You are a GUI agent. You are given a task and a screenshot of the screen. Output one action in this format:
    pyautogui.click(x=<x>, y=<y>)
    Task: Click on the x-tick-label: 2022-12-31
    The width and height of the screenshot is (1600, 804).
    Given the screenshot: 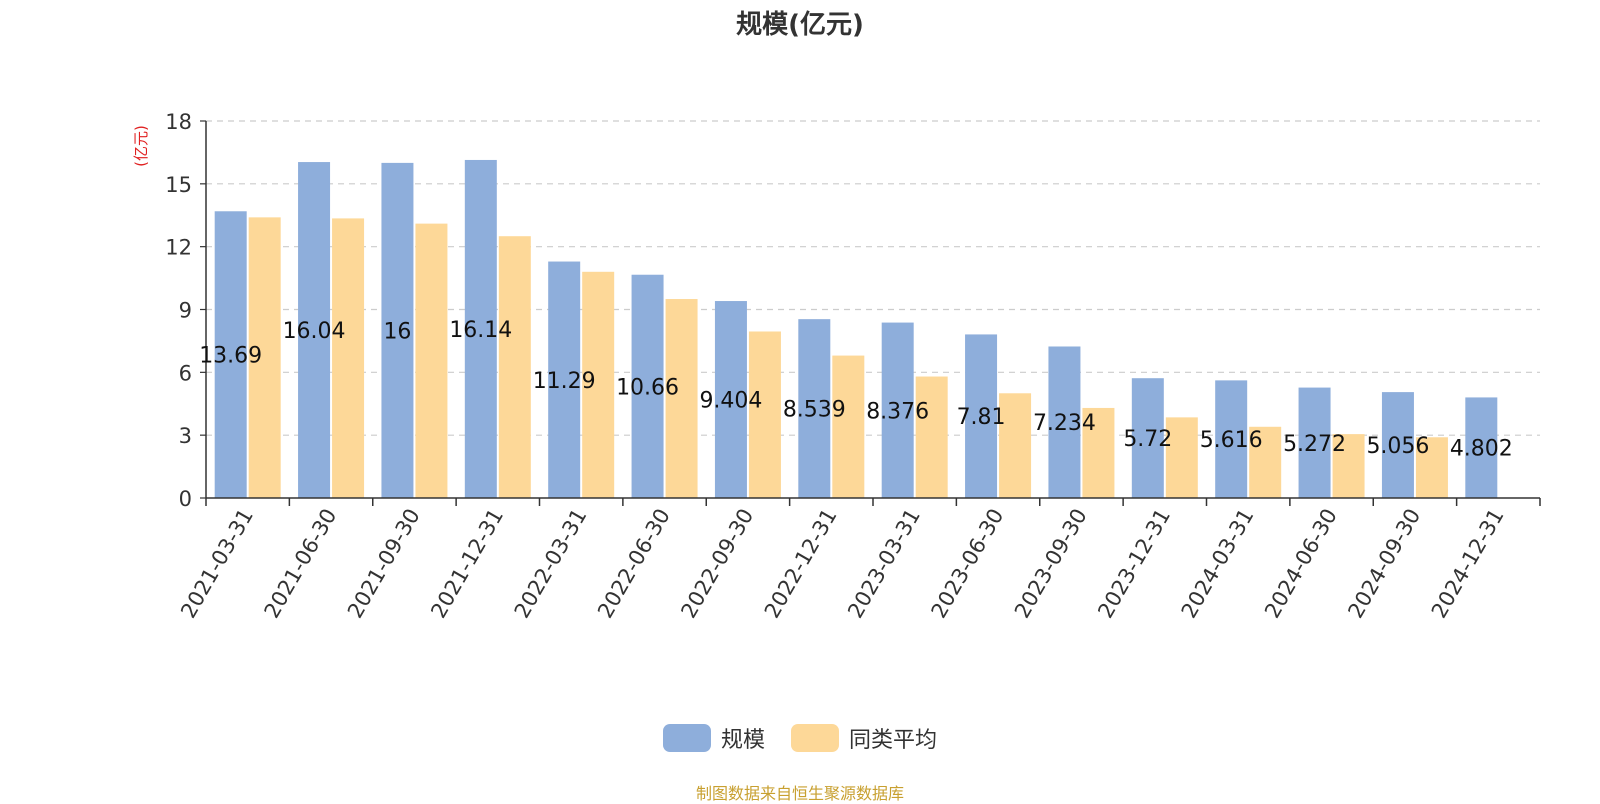 What is the action you would take?
    pyautogui.click(x=801, y=564)
    